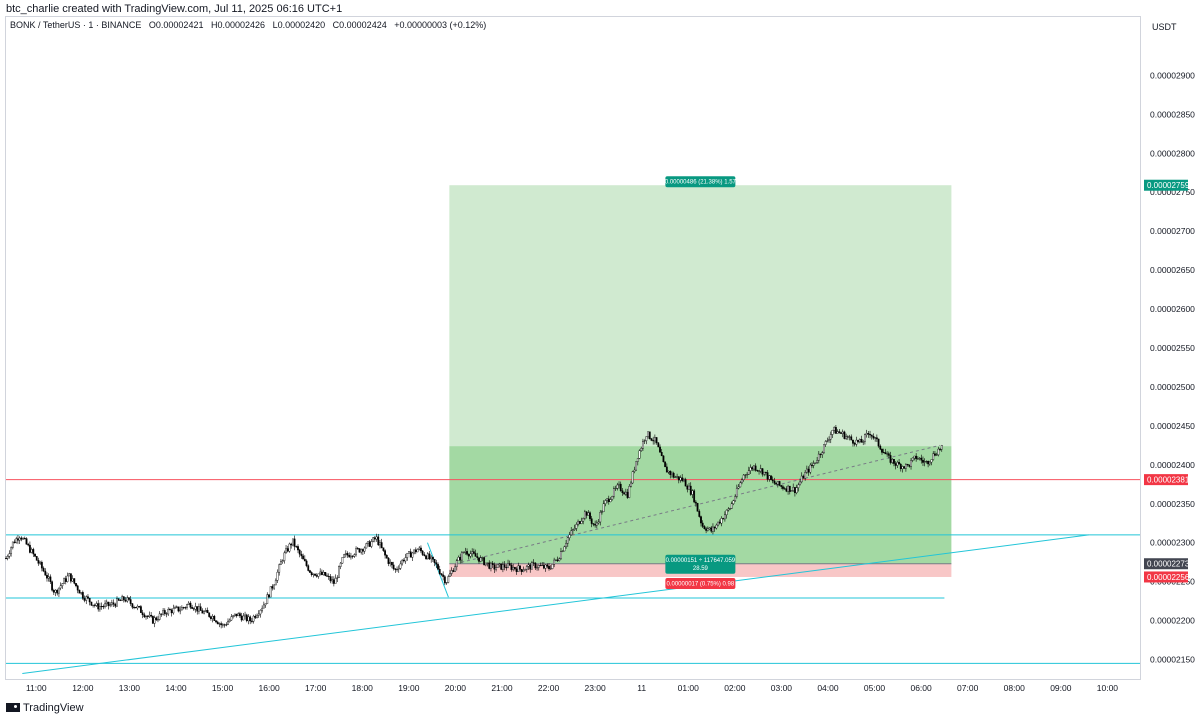  What do you see at coordinates (13, 707) in the screenshot?
I see `tradingview-logo-icon` at bounding box center [13, 707].